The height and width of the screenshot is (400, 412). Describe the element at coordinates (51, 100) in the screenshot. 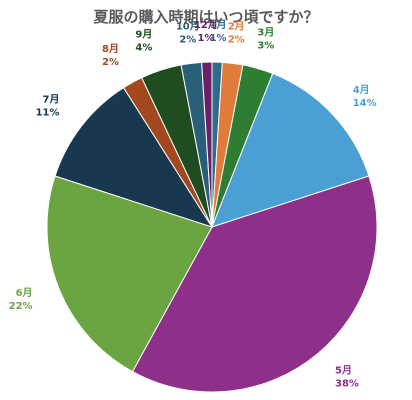

I see `slice-category-label: 7月` at that location.